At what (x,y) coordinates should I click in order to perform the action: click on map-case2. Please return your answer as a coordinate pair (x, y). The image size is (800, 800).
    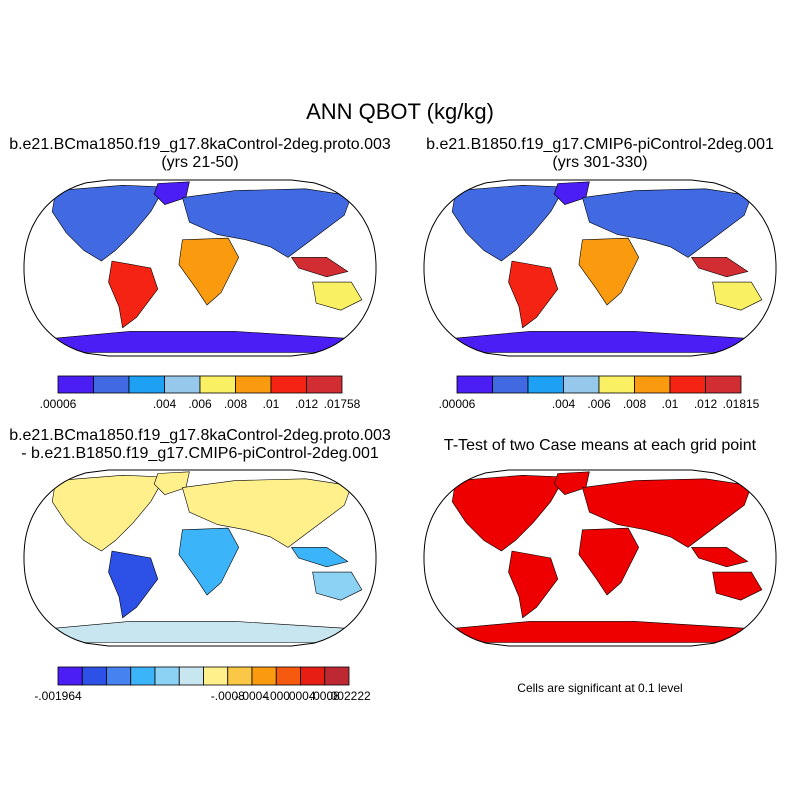
    Looking at the image, I should click on (600, 268).